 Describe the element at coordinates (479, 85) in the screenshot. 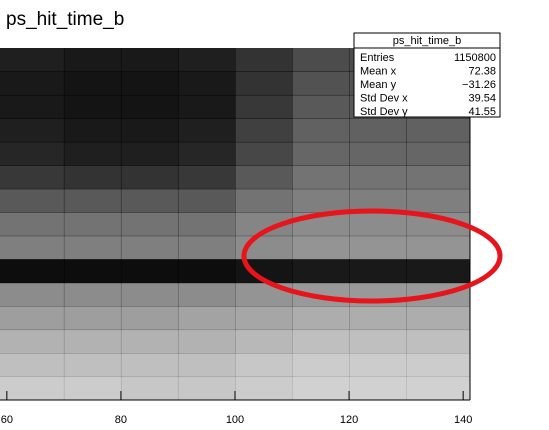

I see `stats-value: −31.26` at that location.